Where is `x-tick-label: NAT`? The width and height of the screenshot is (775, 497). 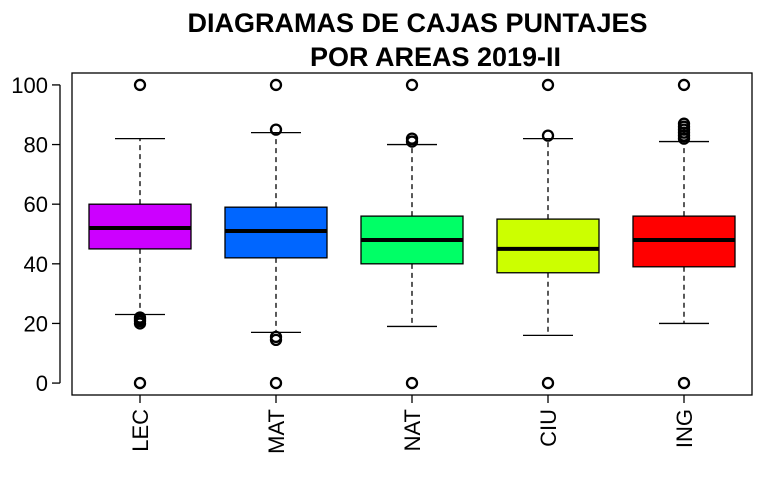
x-tick-label: NAT is located at coordinates (412, 430).